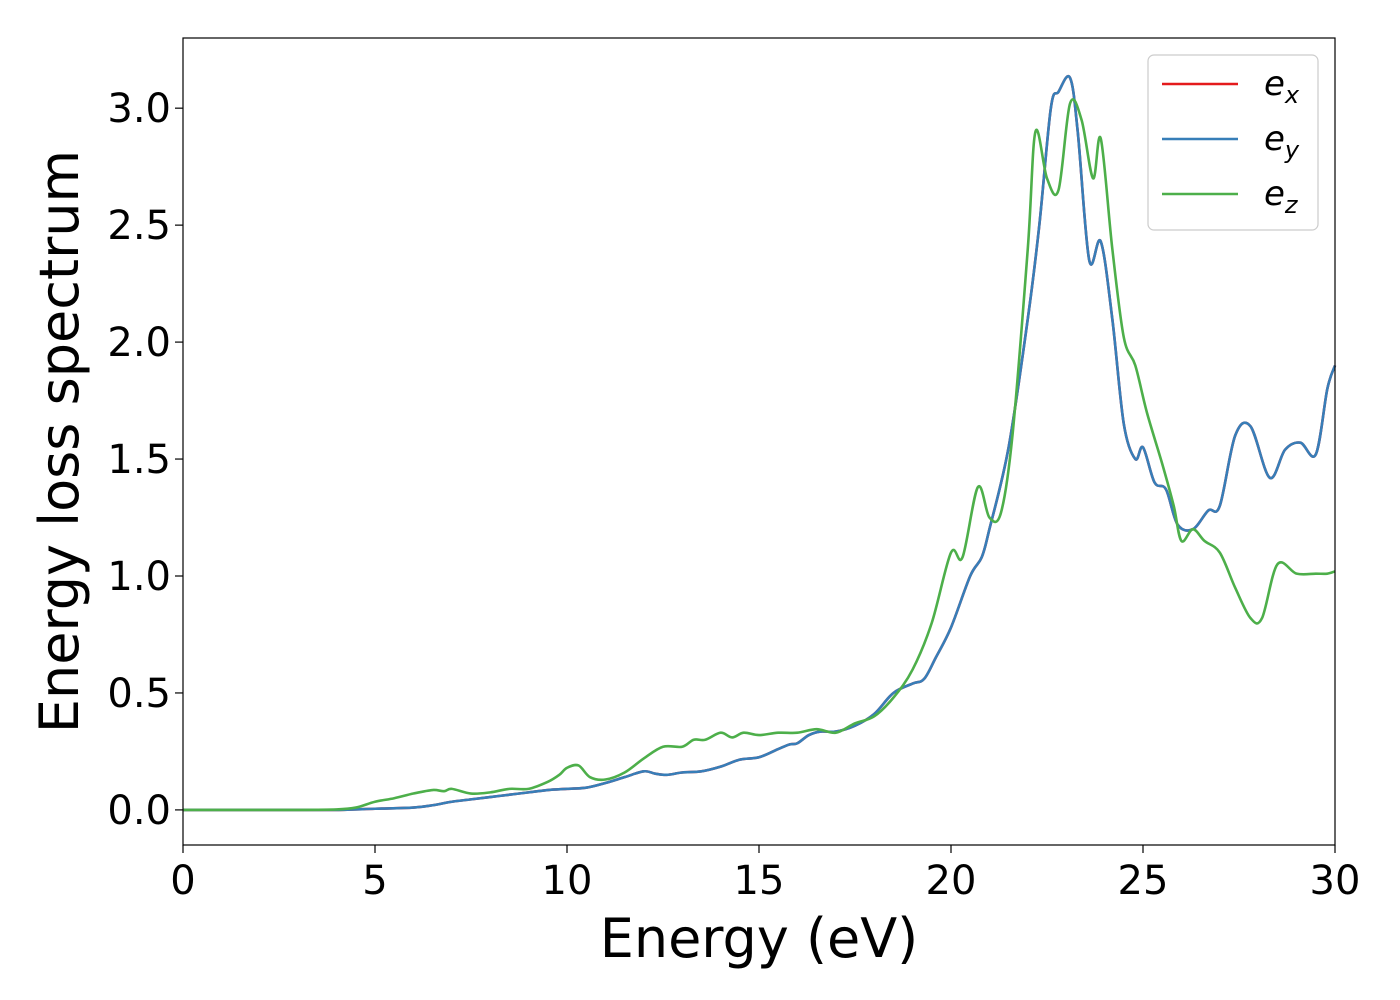 The image size is (1400, 1000). What do you see at coordinates (139, 694) in the screenshot?
I see `y-tick-label: 0.5` at bounding box center [139, 694].